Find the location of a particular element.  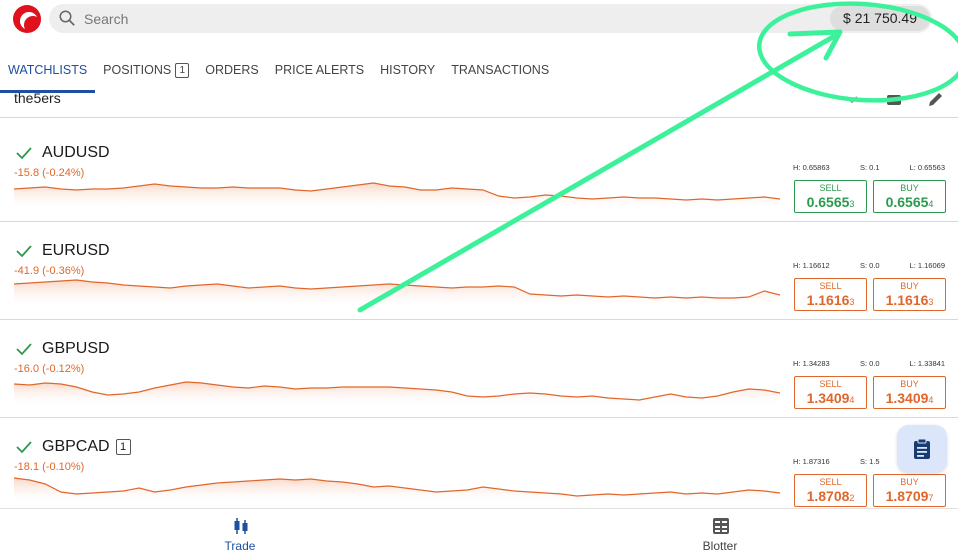

nav-label: Blotter is located at coordinates (720, 546).